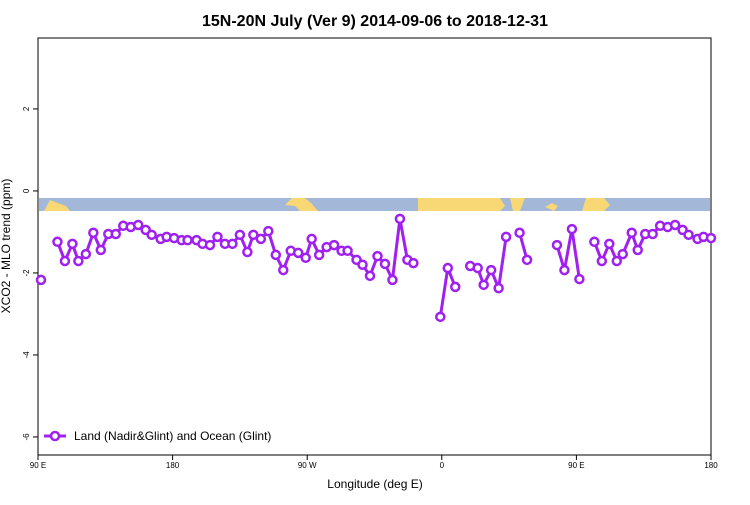 This screenshot has width=750, height=505. Describe the element at coordinates (26, 437) in the screenshot. I see `y-tick-label: -6` at that location.